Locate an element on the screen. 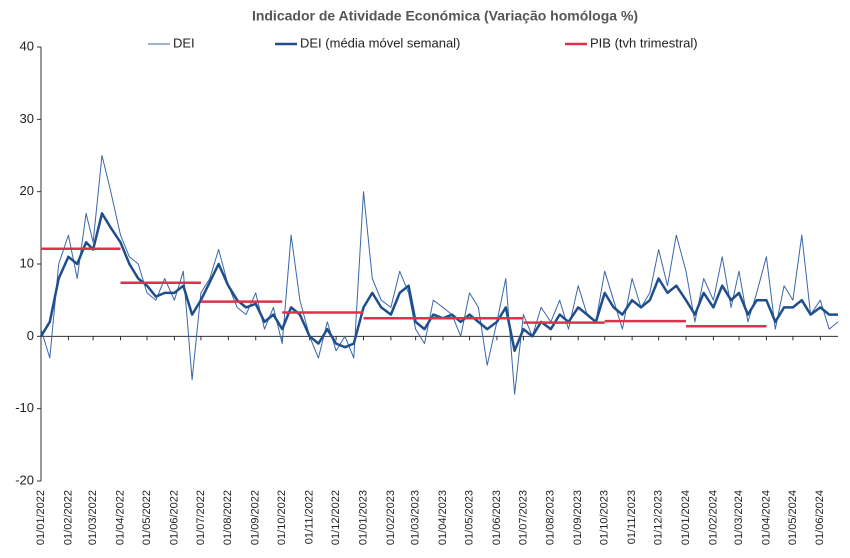 This screenshot has width=850, height=558. y-tick-label: 40 is located at coordinates (27, 45).